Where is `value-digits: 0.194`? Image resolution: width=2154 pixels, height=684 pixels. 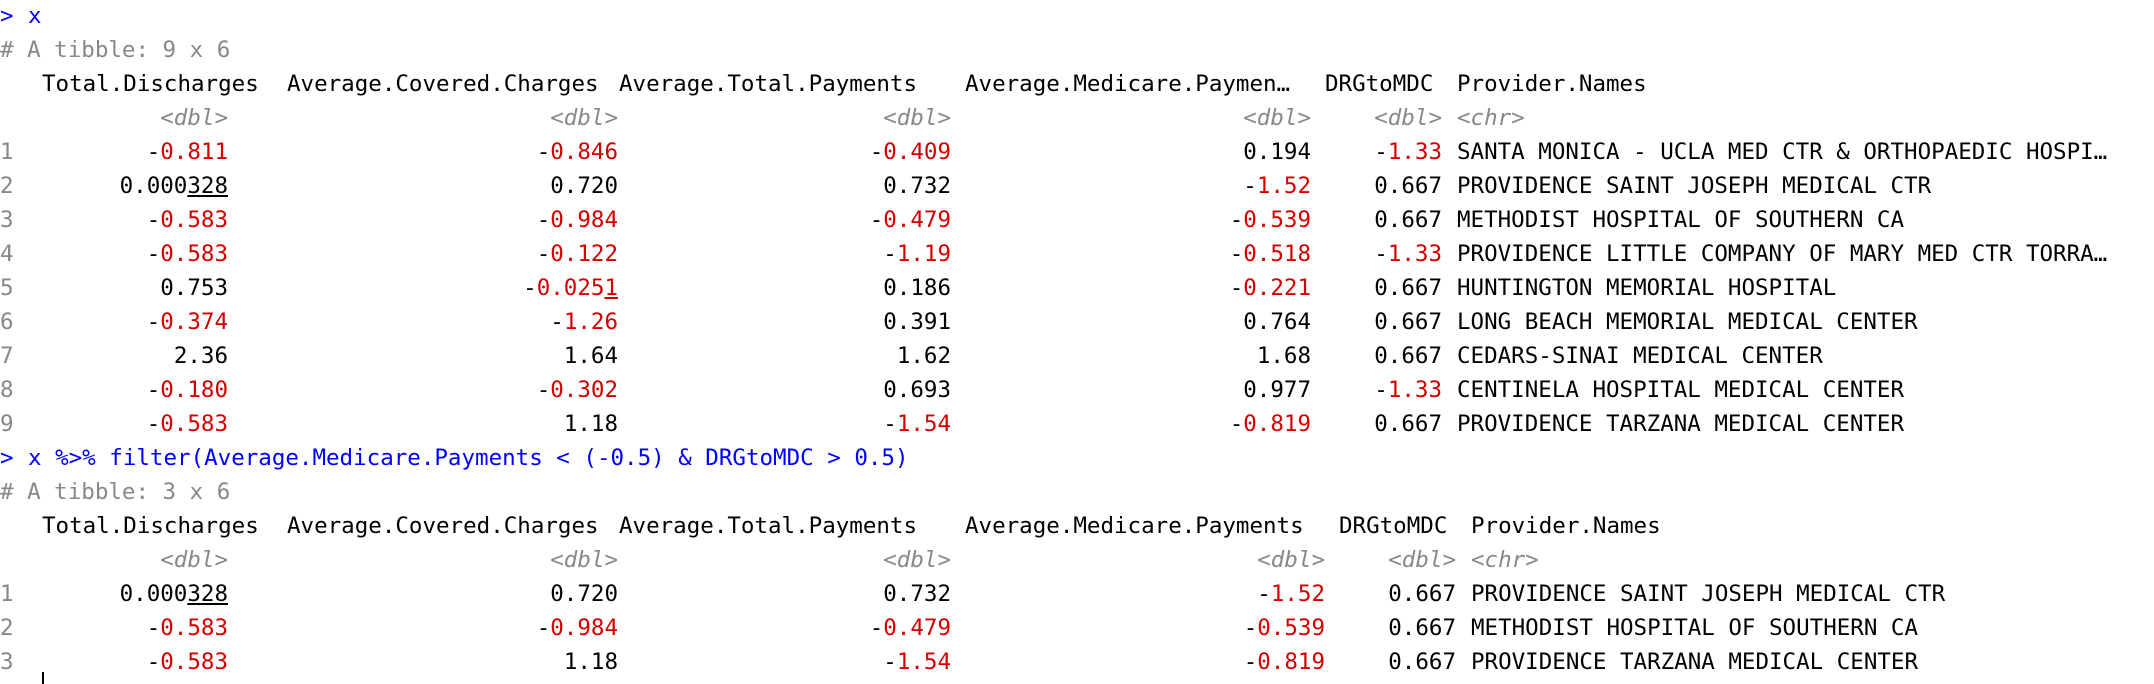
value-digits: 0.194 is located at coordinates (1277, 152).